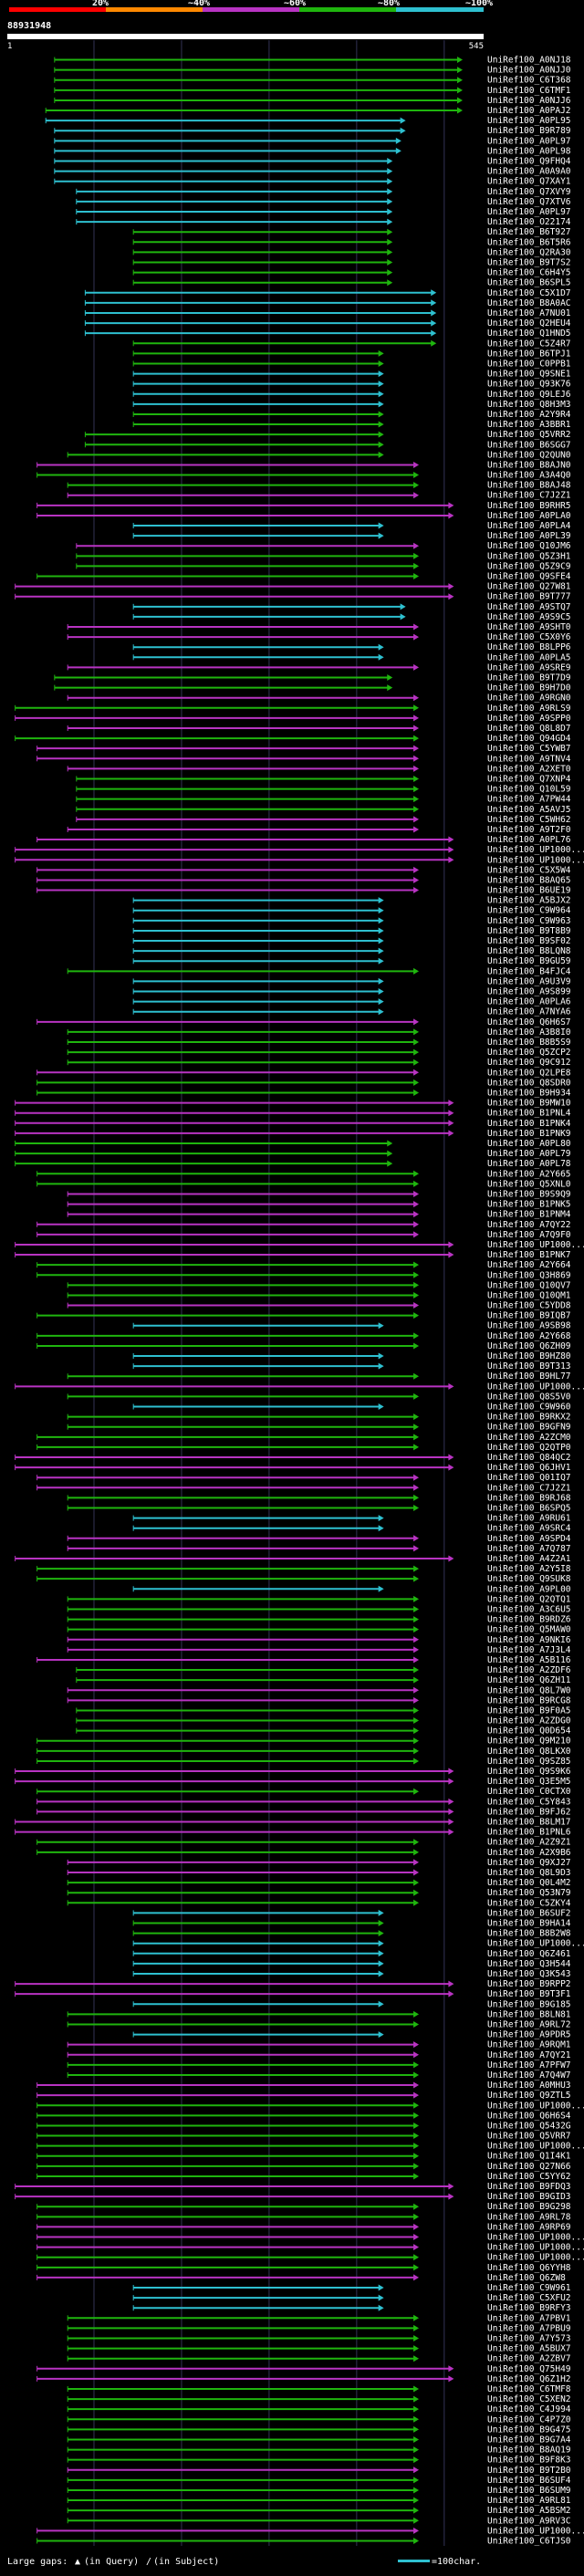  What do you see at coordinates (529, 1640) in the screenshot?
I see `hit-label: UniRef100_A9NKI6` at bounding box center [529, 1640].